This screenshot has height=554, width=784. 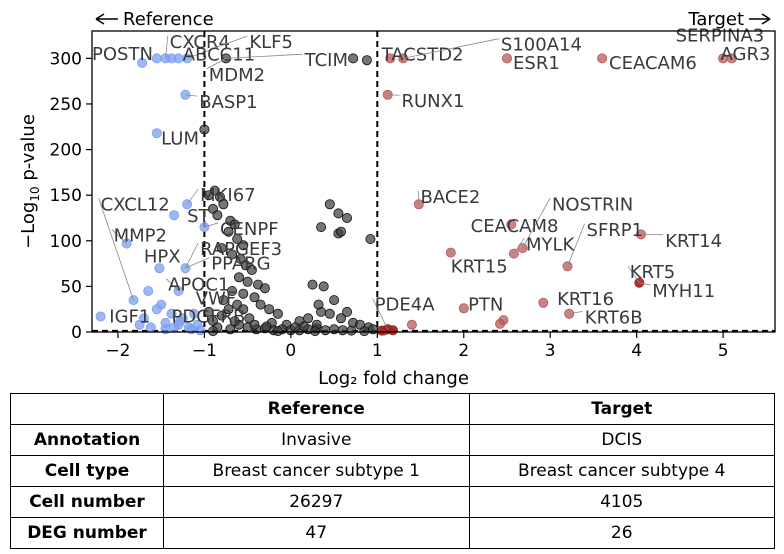 What do you see at coordinates (228, 195) in the screenshot?
I see `gene-label: MKI67` at bounding box center [228, 195].